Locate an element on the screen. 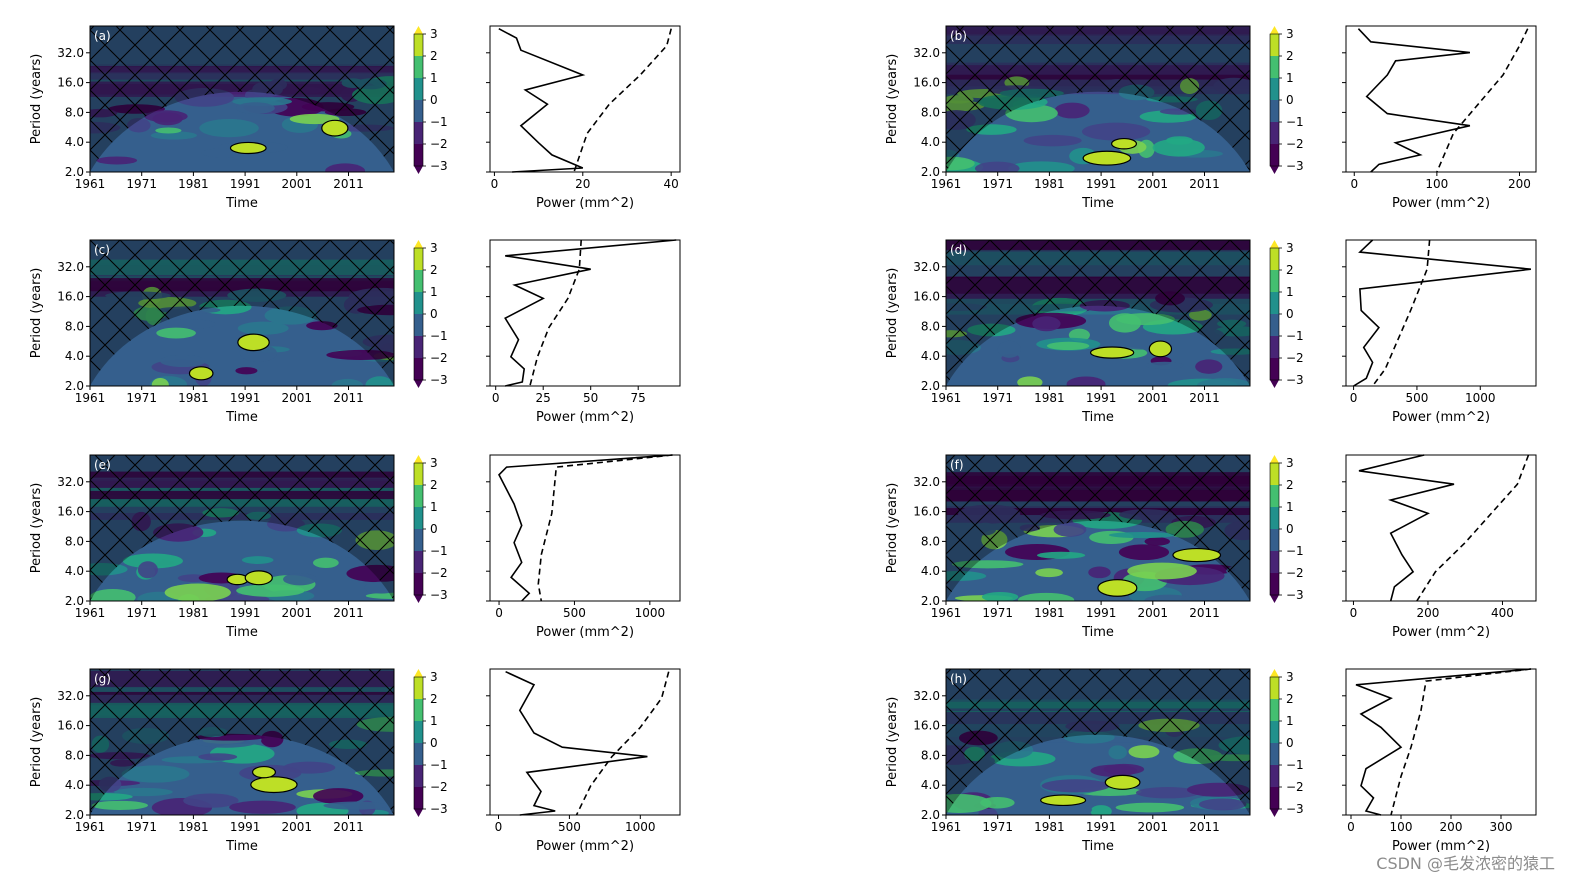 This screenshot has height=888, width=1583. x-tick-label: 25 is located at coordinates (543, 398).